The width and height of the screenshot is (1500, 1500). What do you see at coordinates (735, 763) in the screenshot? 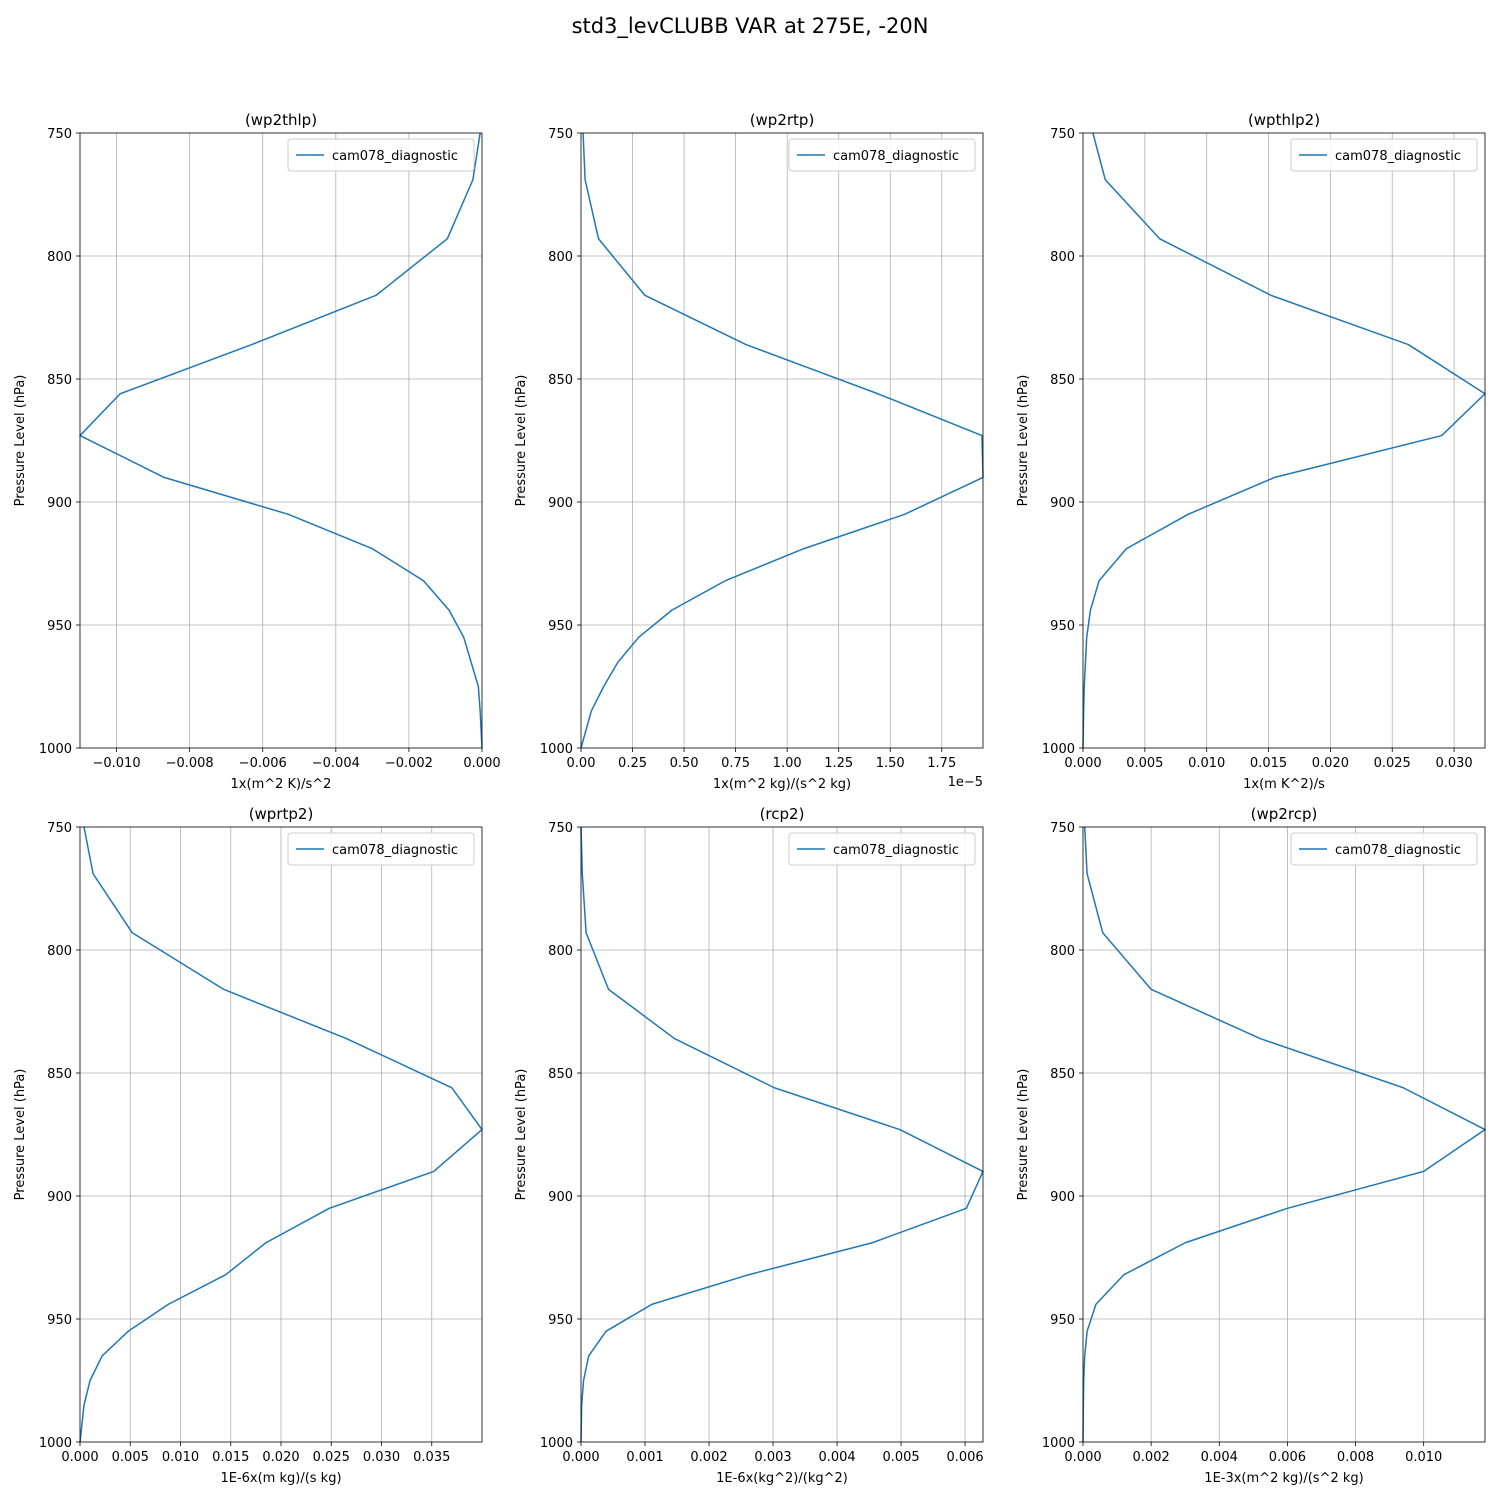
I see `x-tick-label: 0.75` at bounding box center [735, 763].